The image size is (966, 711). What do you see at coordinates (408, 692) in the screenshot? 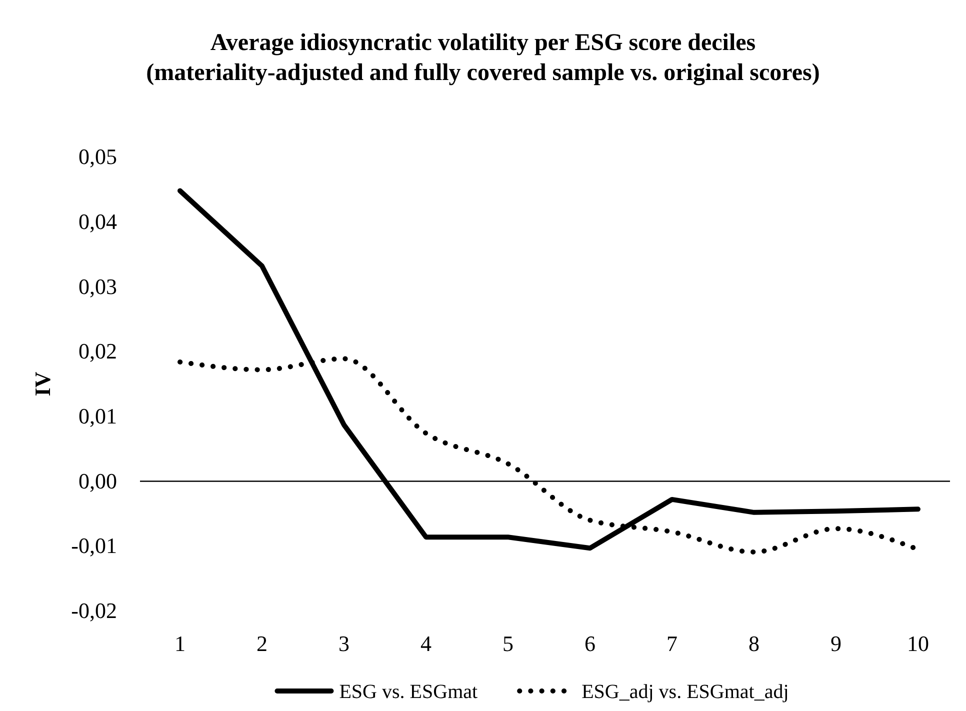
I see `legend-label: ESG vs. ESGmat` at bounding box center [408, 692].